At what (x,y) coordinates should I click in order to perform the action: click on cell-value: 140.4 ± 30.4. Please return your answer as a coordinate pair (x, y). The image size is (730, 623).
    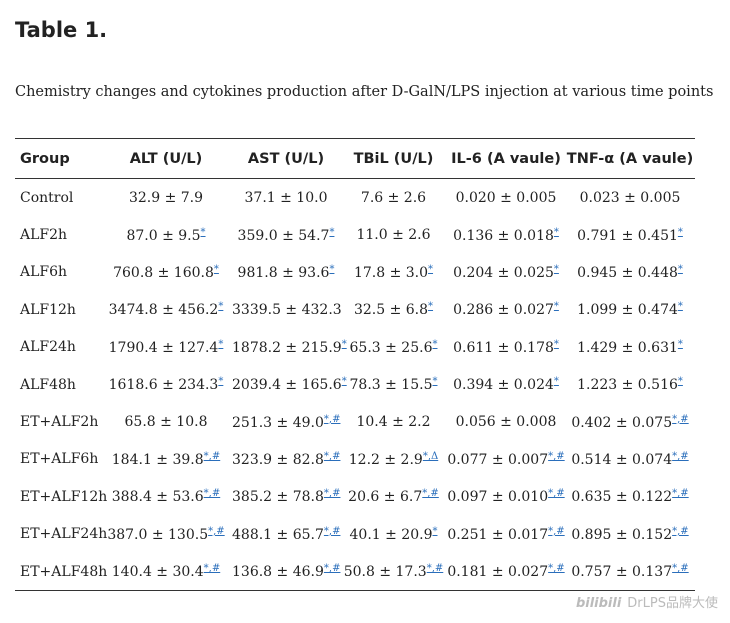
    Looking at the image, I should click on (157, 572).